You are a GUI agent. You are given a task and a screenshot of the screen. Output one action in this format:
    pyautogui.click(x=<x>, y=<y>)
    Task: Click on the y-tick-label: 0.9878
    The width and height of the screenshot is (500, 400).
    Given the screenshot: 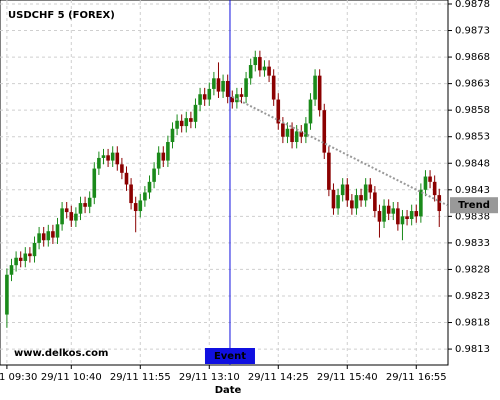 What is the action you would take?
    pyautogui.click(x=472, y=5)
    